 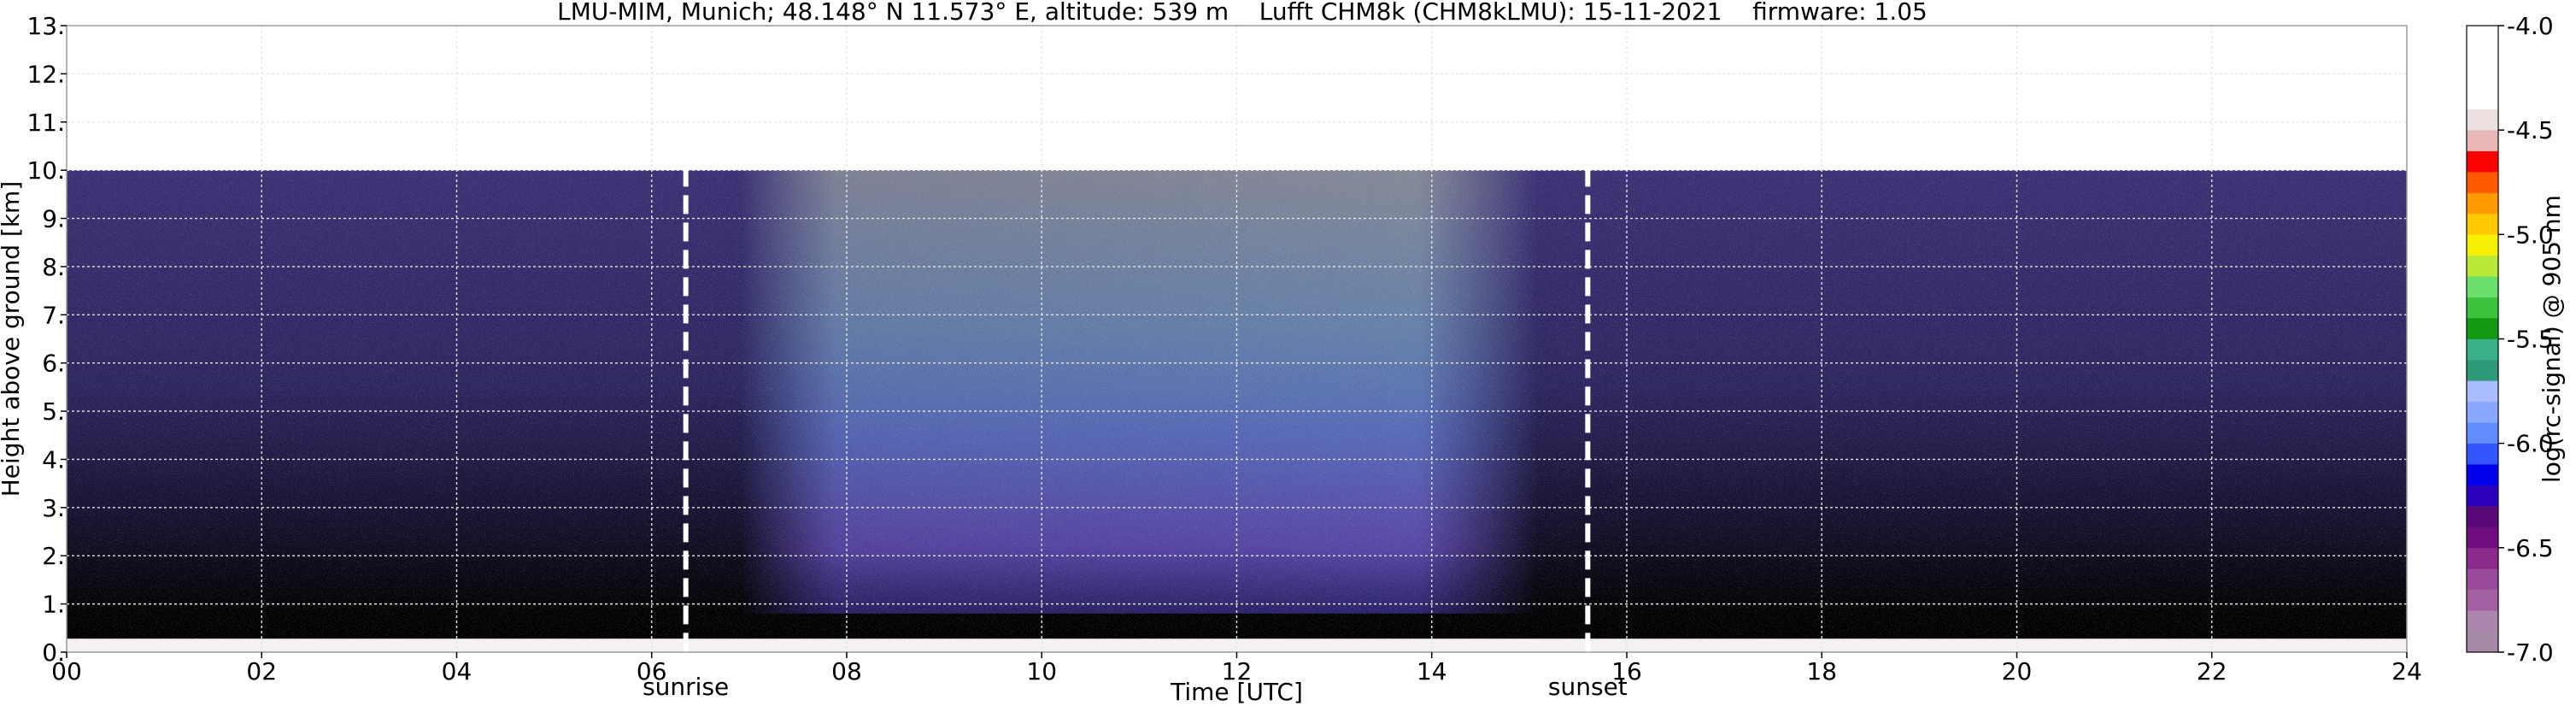 What do you see at coordinates (53, 652) in the screenshot?
I see `y-tick-label: 0.` at bounding box center [53, 652].